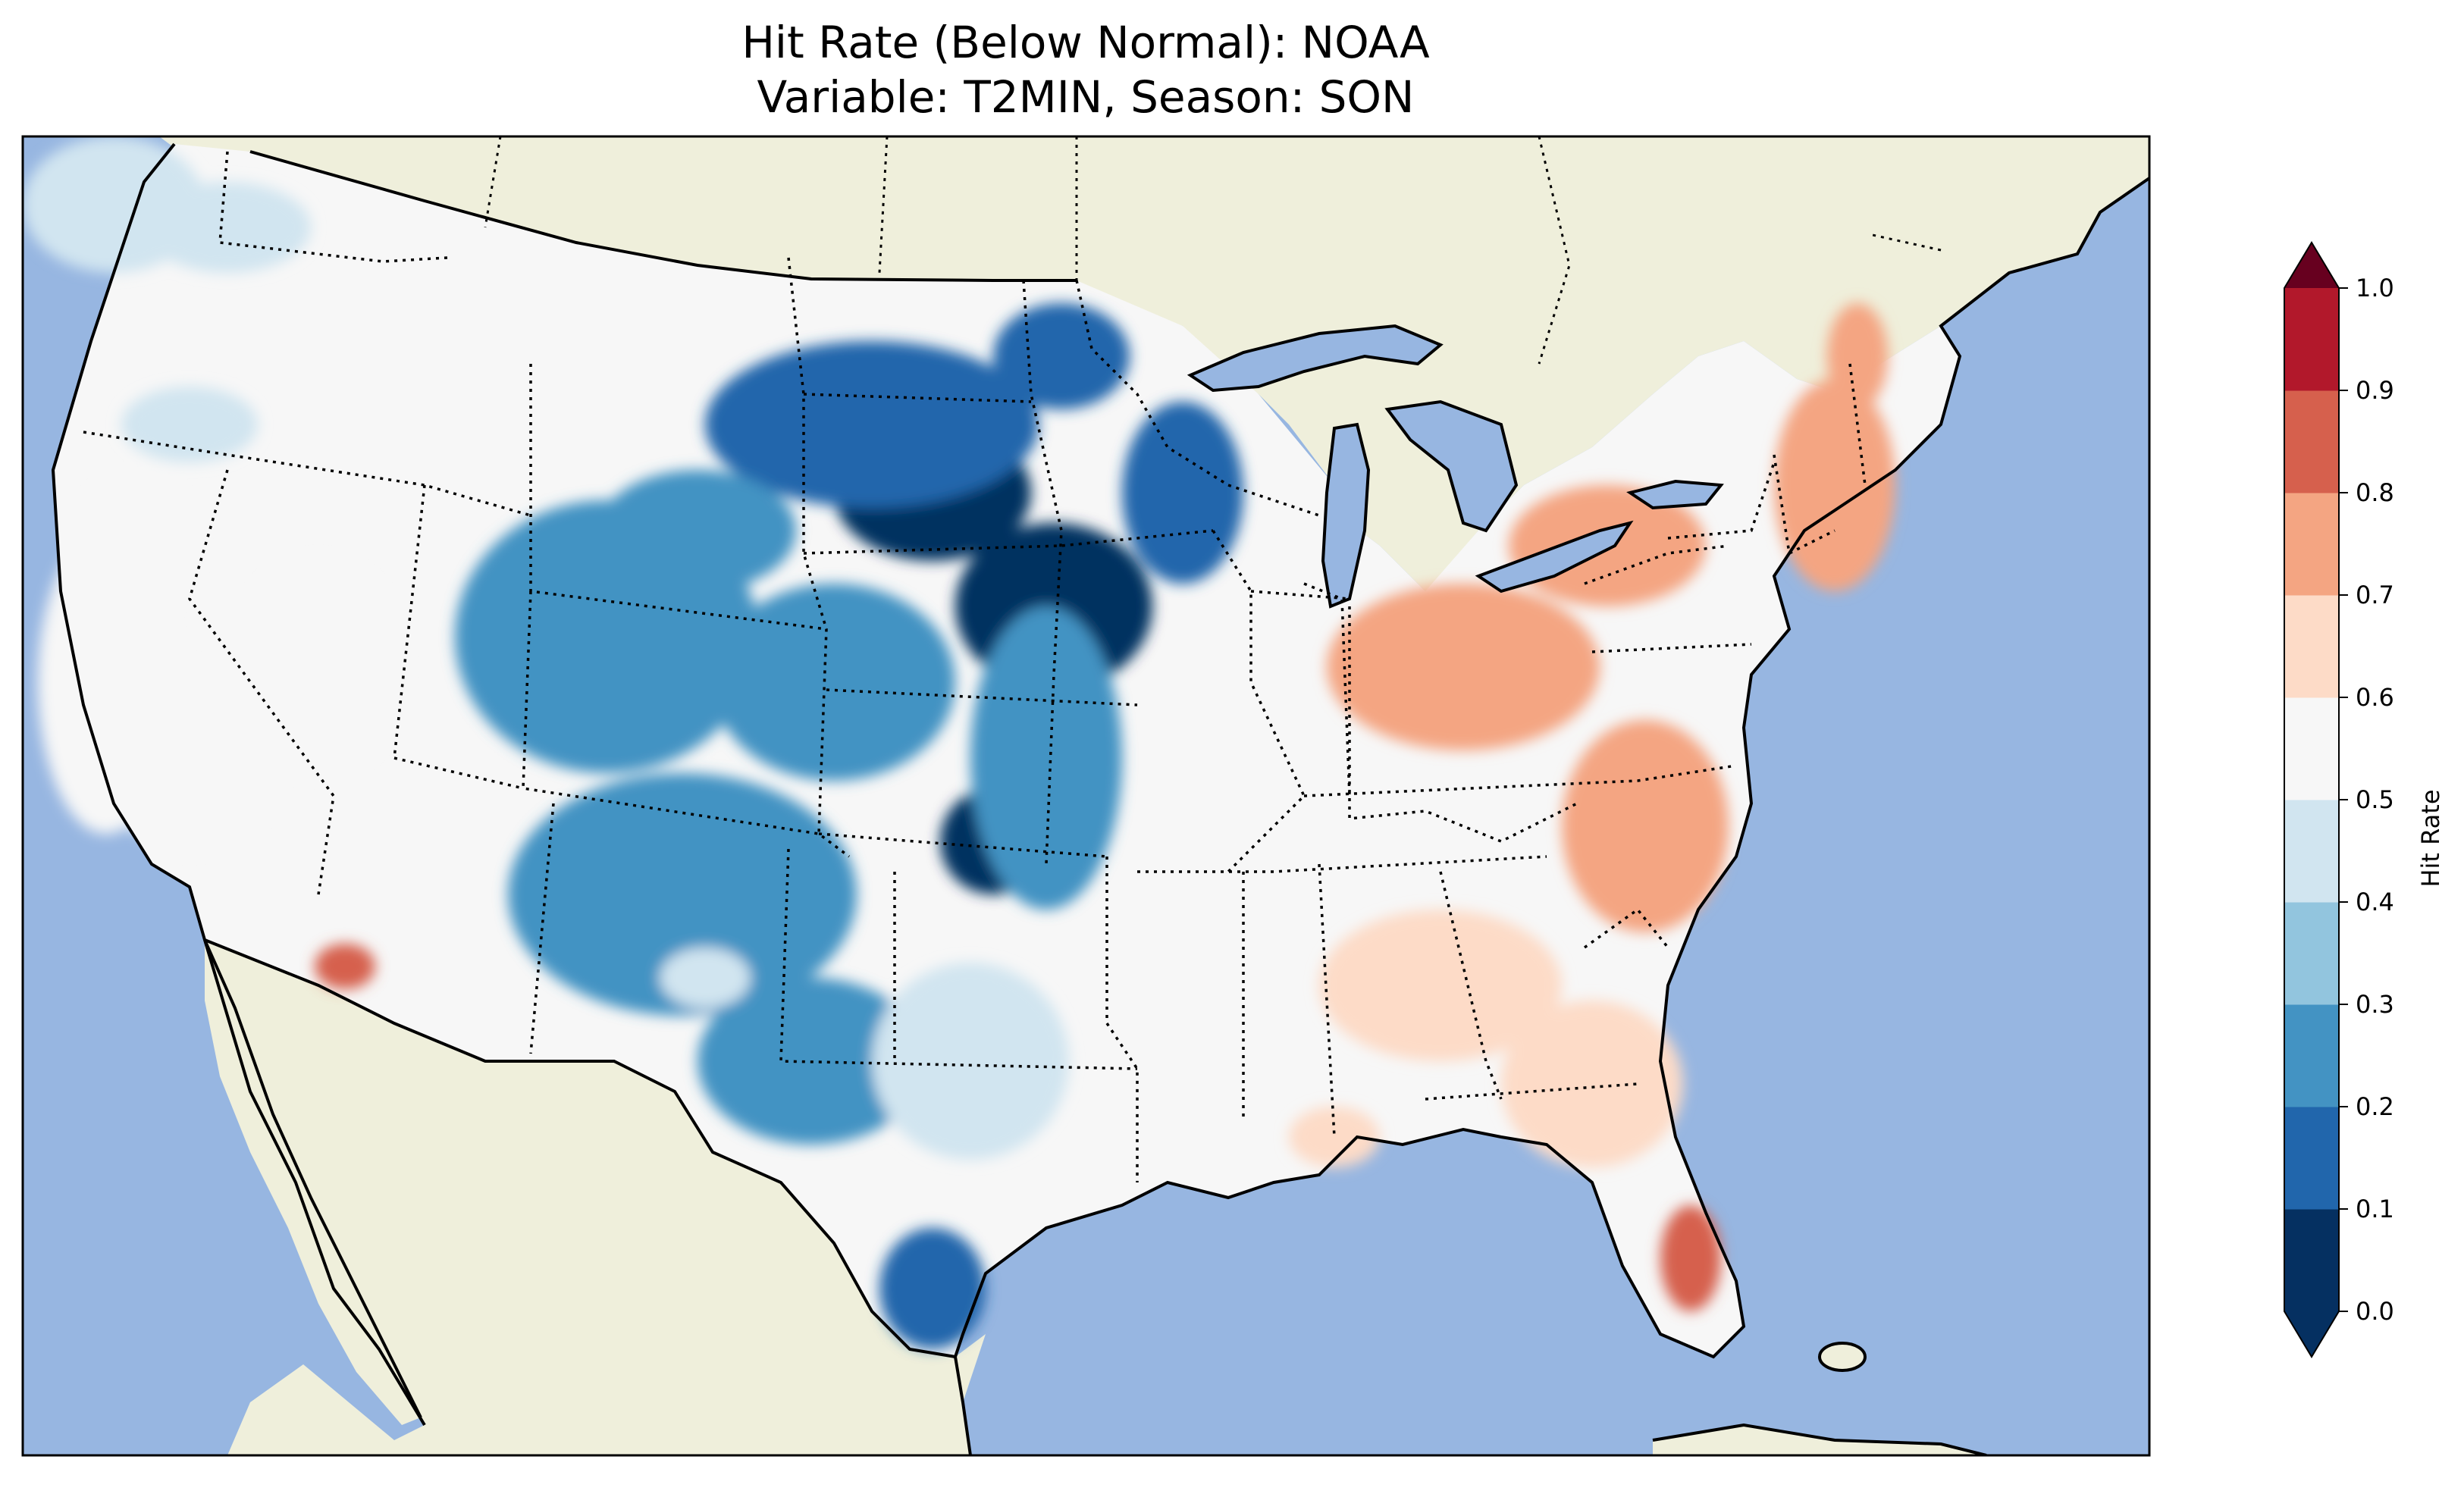  Describe the element at coordinates (2375, 288) in the screenshot. I see `colorbar-tick-label: 1.0` at that location.